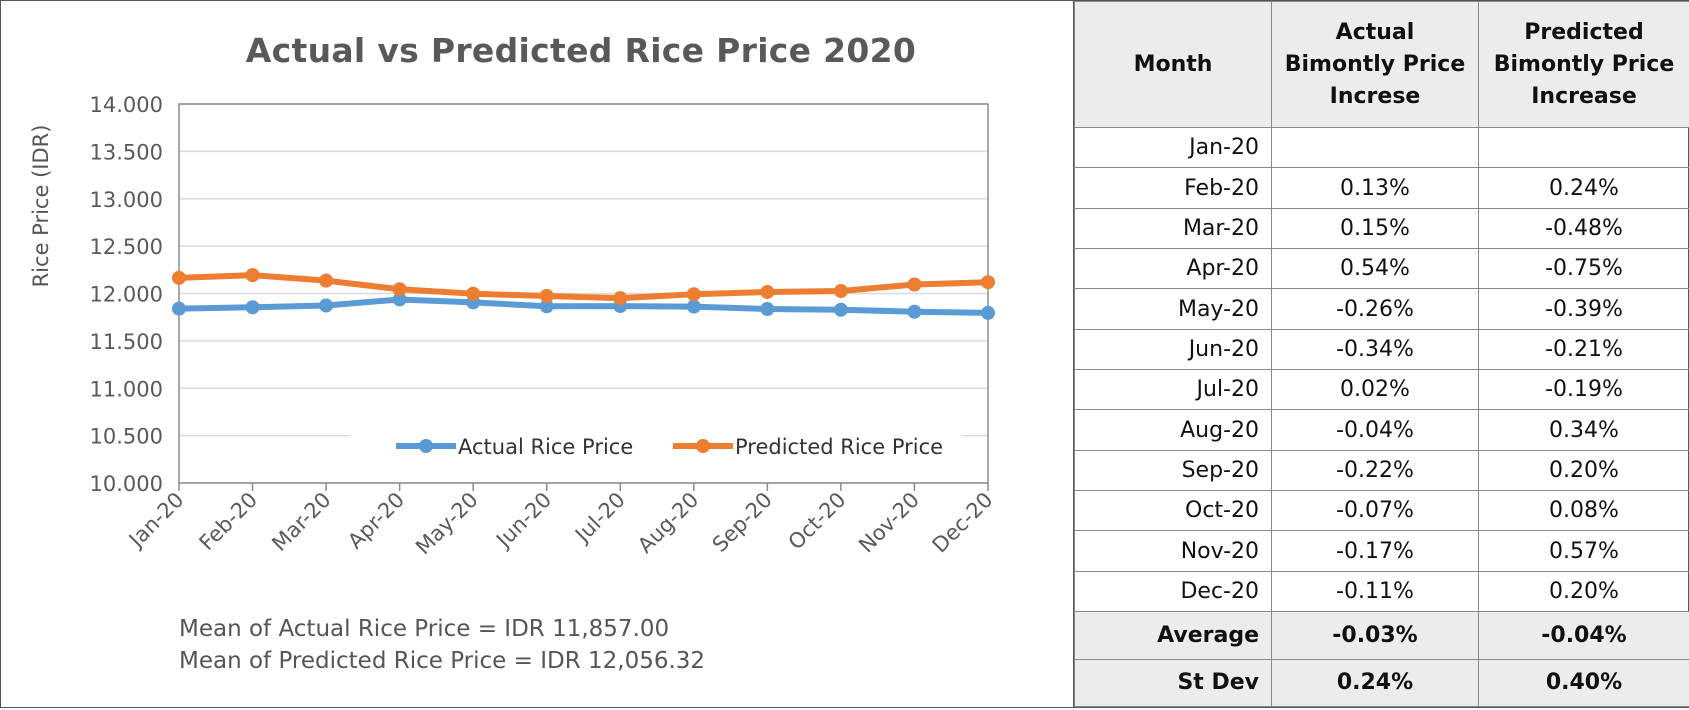  I want to click on predicted-increase-cell: -0.19%, so click(1583, 390).